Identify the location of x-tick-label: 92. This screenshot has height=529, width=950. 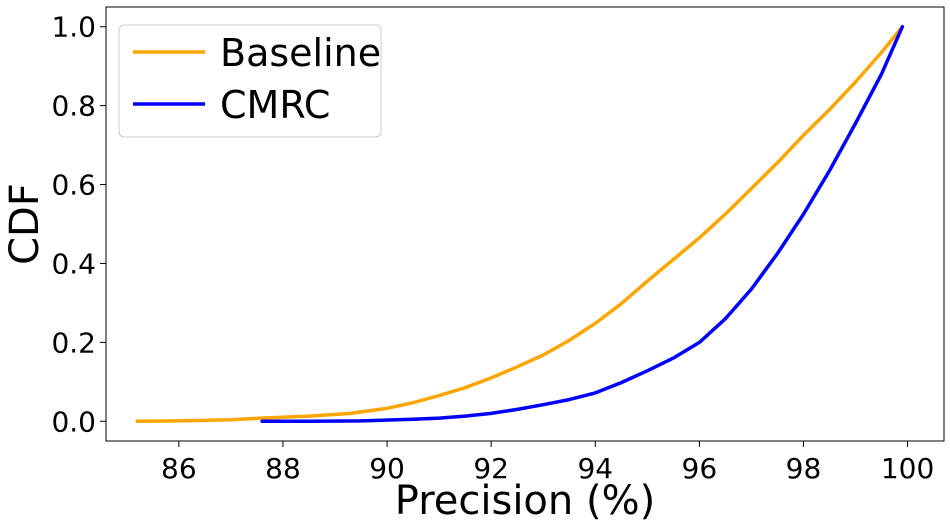
(491, 468).